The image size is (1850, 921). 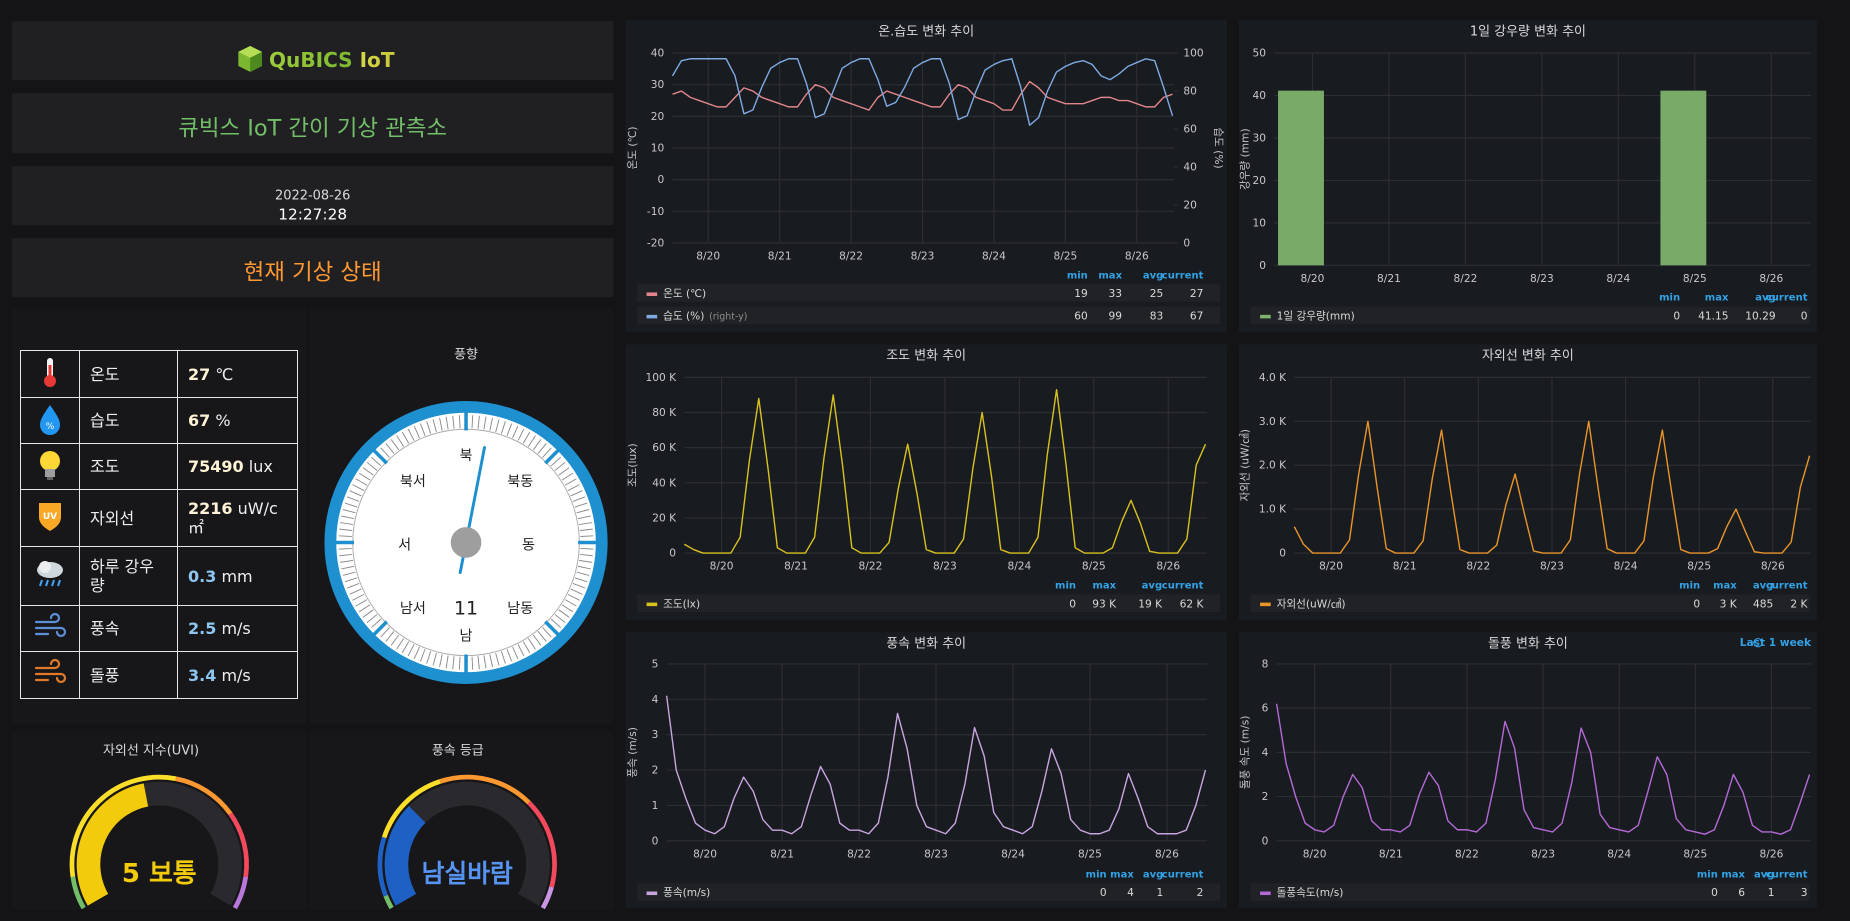 What do you see at coordinates (655, 699) in the screenshot?
I see `y-tick-label: 4` at bounding box center [655, 699].